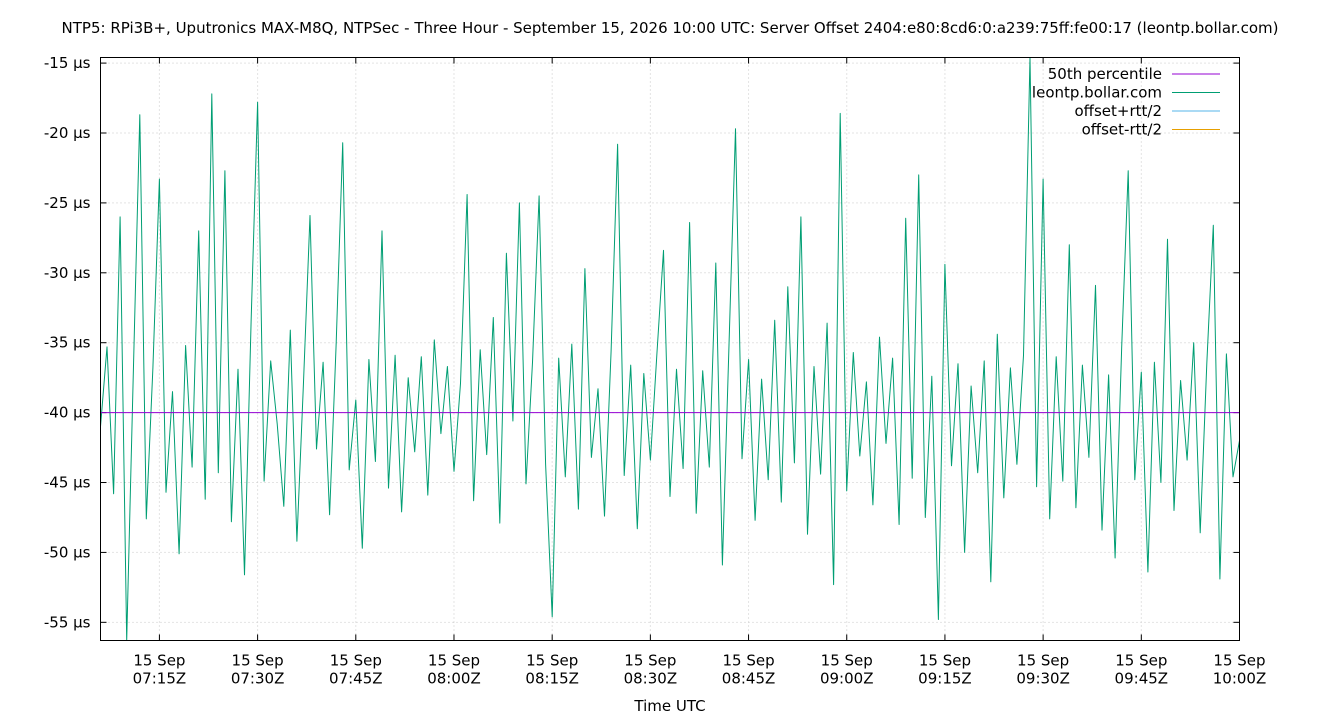 The image size is (1340, 720). I want to click on x-tick-time: 07:45Z, so click(356, 679).